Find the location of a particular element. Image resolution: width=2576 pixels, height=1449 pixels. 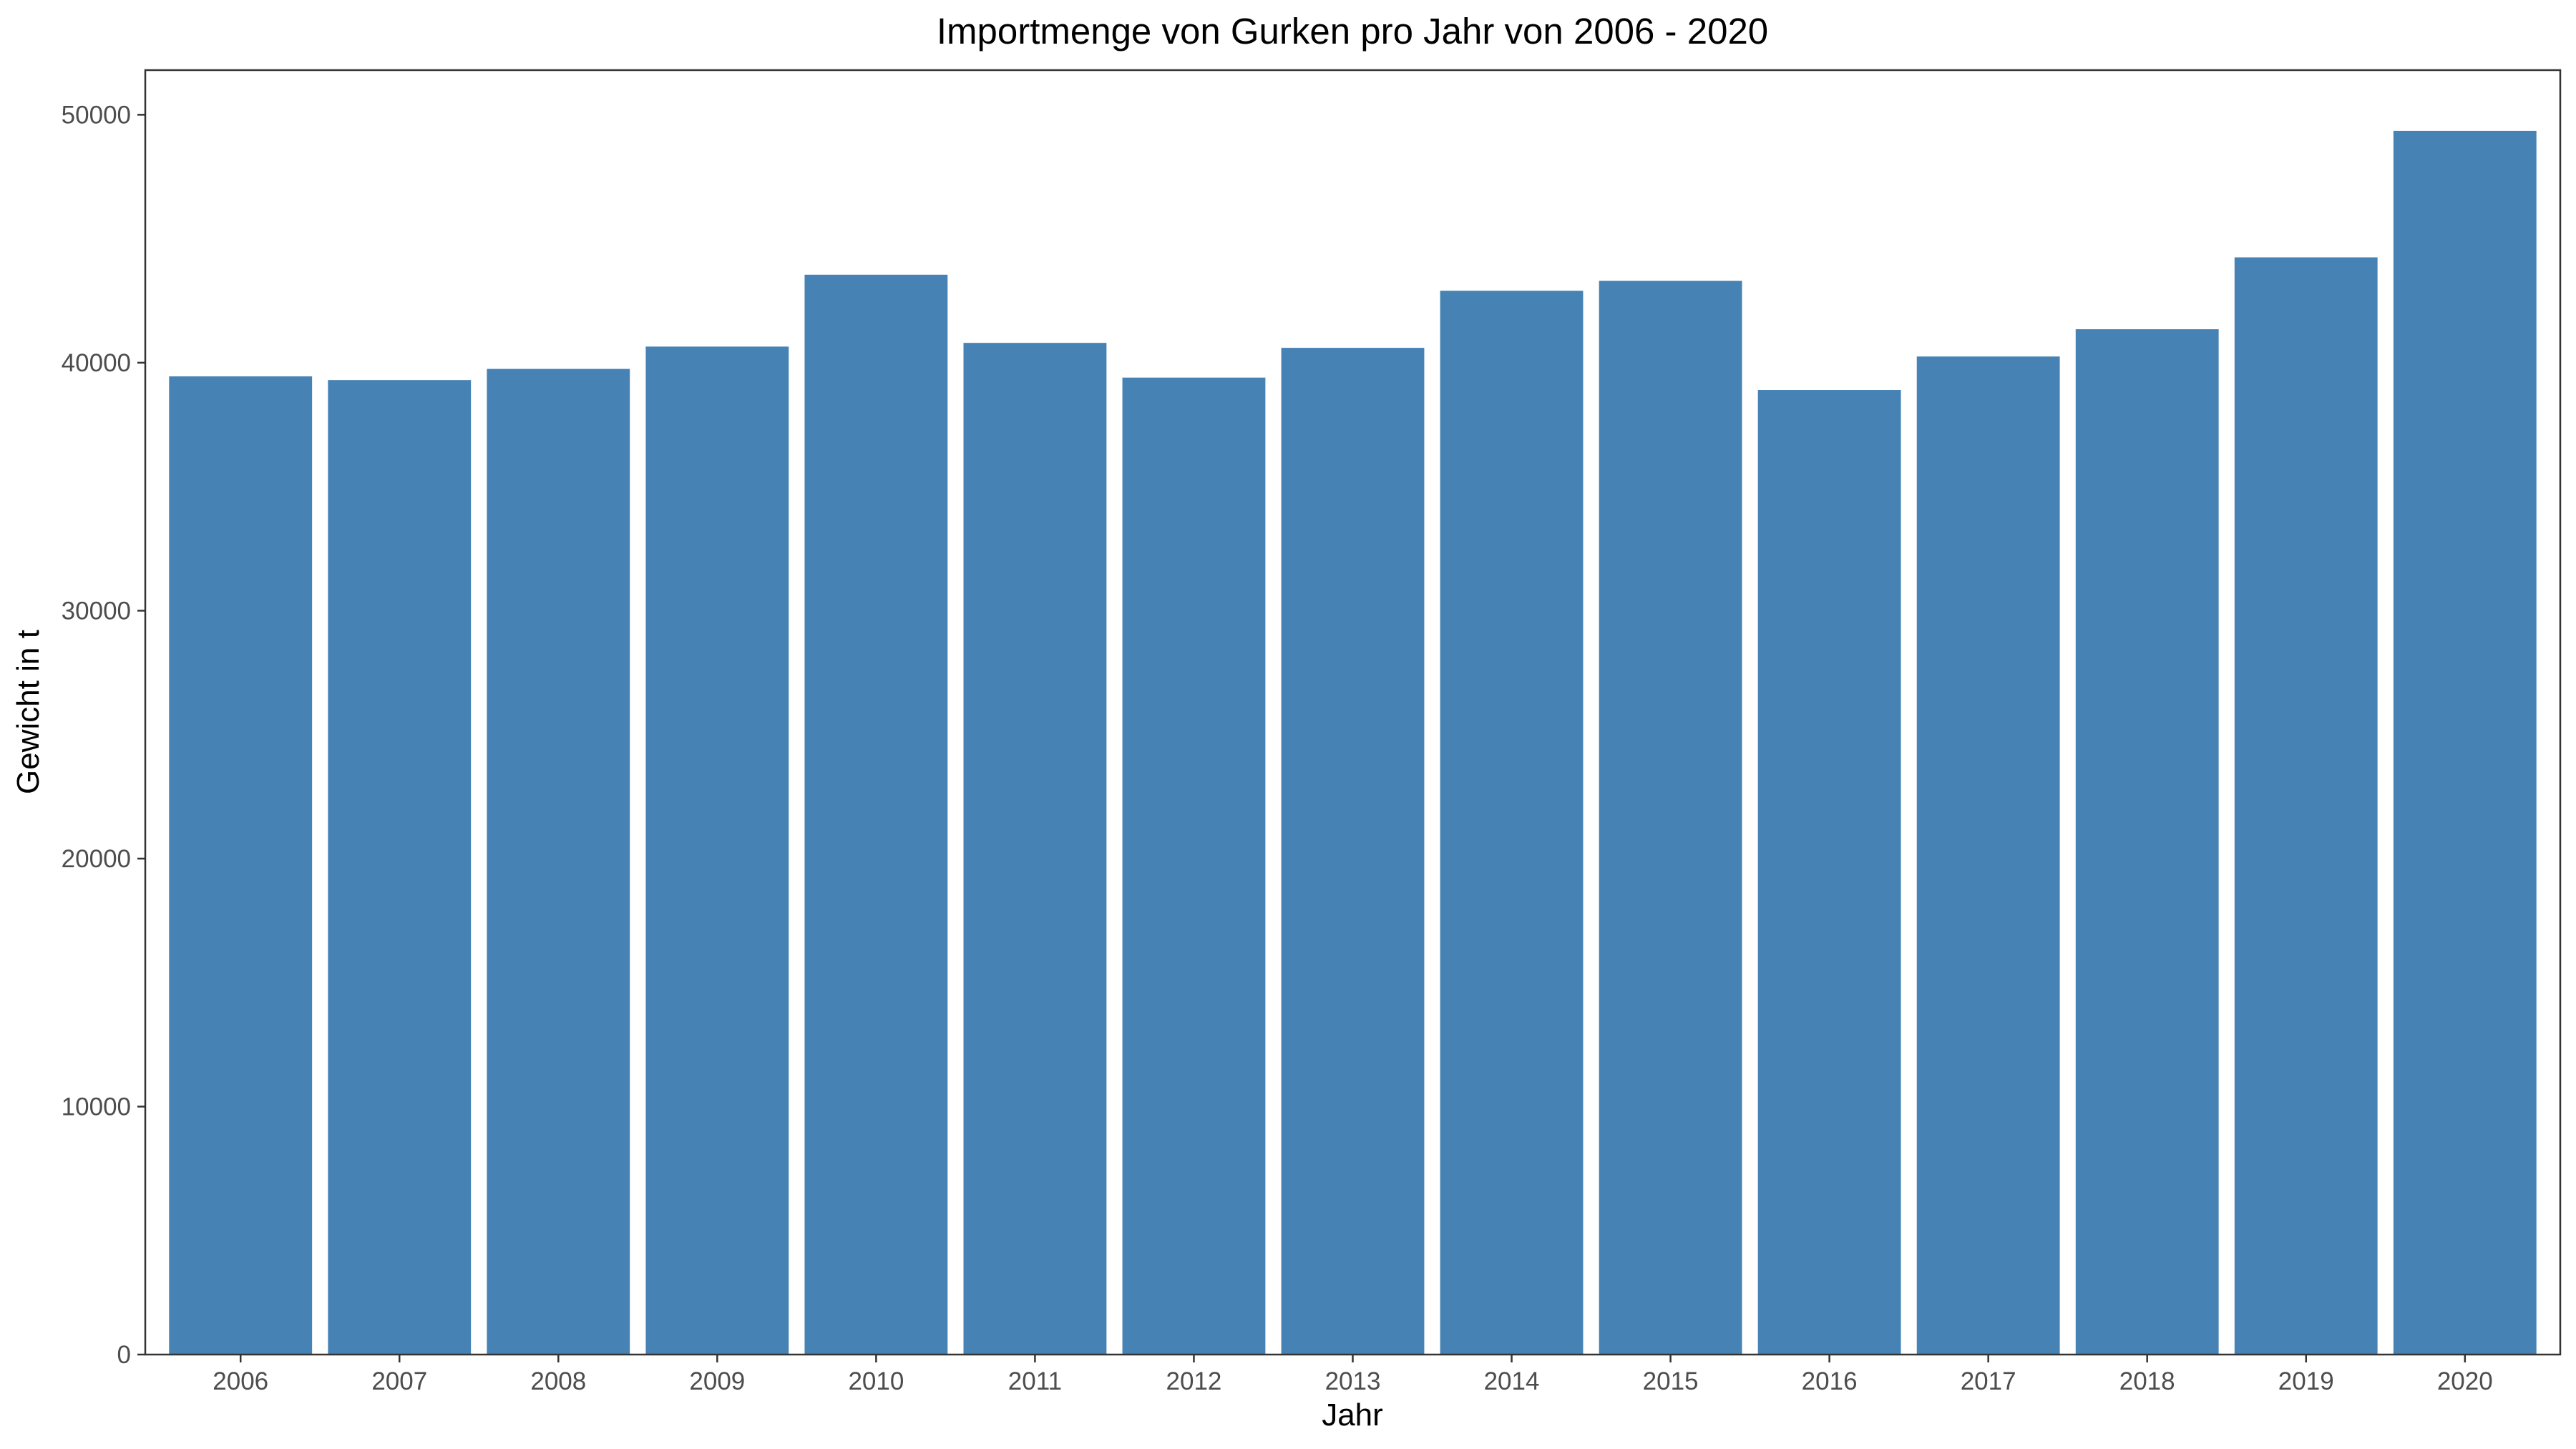

bar-2019 is located at coordinates (2306, 806).